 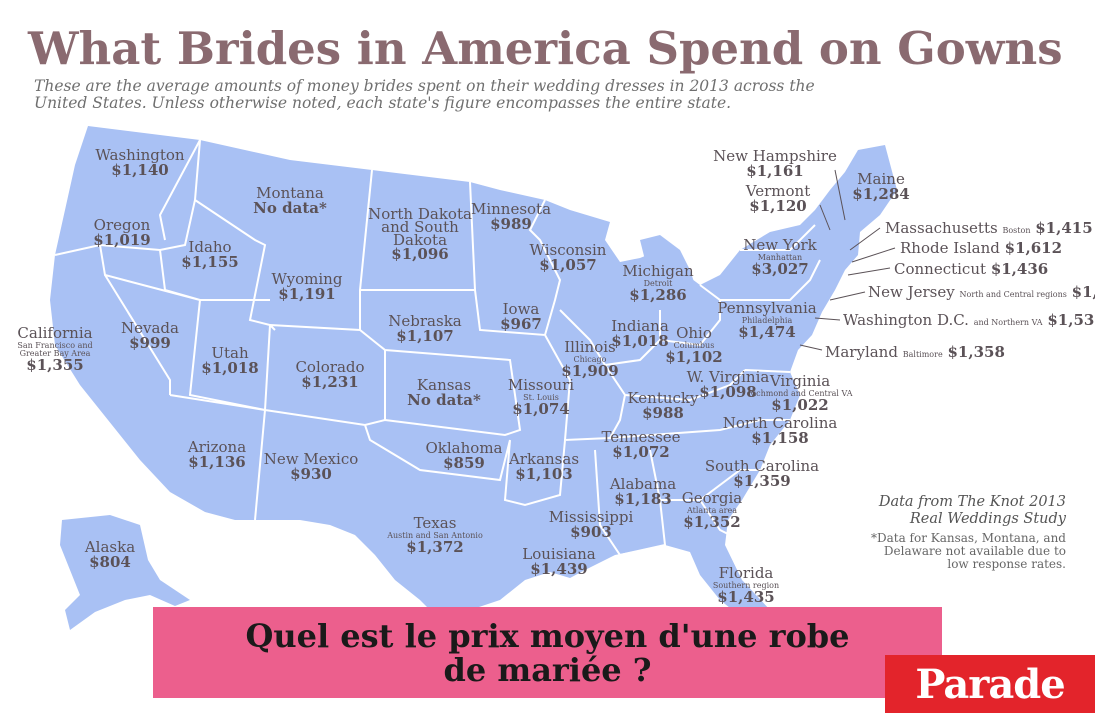 I want to click on state-name: New Hampshire, so click(x=775, y=156).